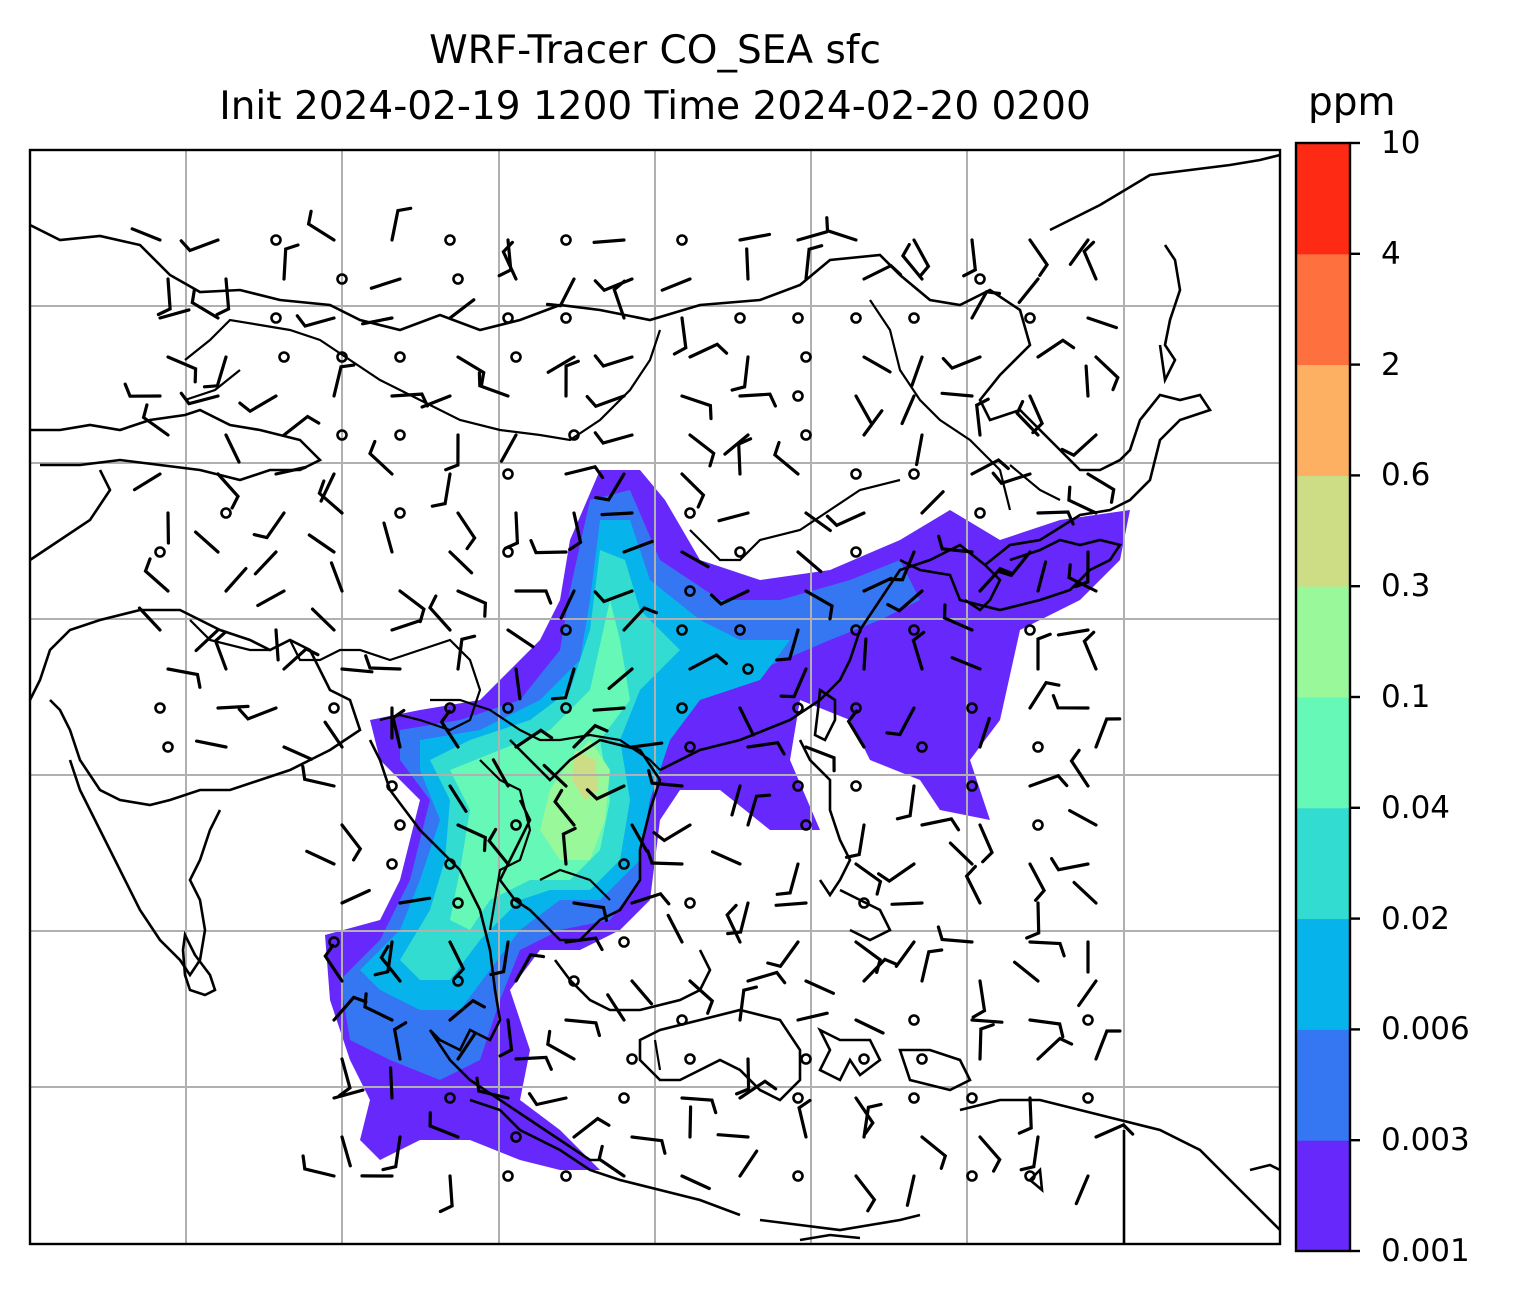  I want to click on colorbar-tick-label: 0.003, so click(1425, 1140).